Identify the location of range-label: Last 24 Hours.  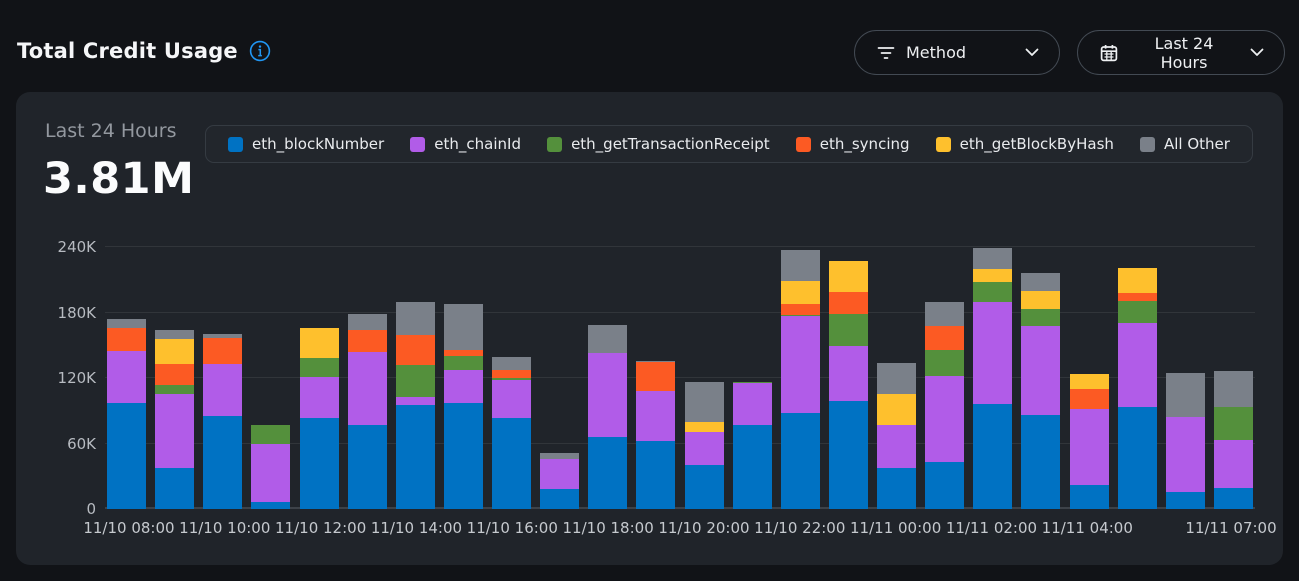
(111, 131).